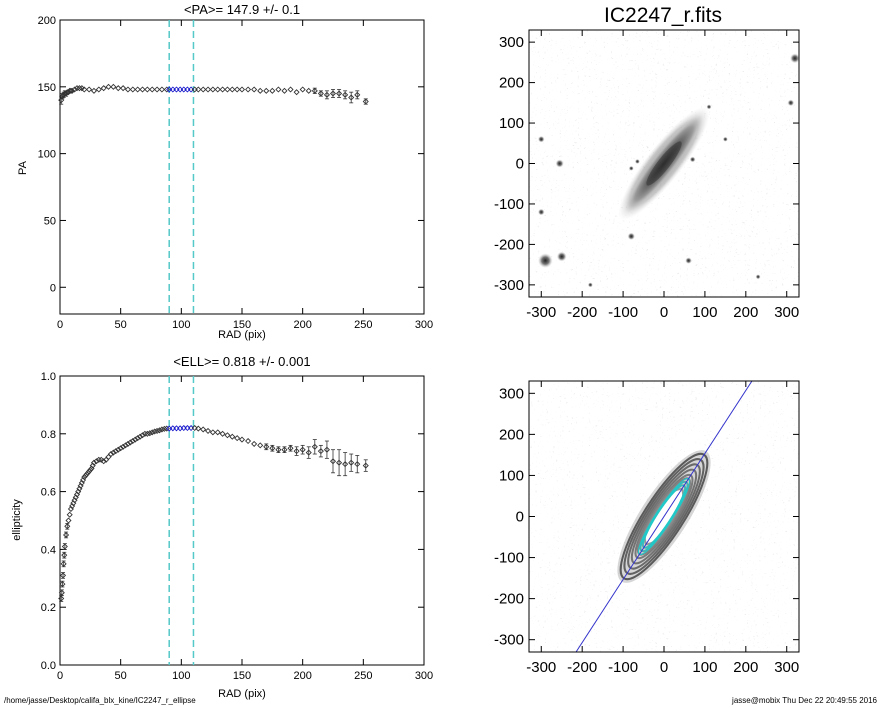 This screenshot has height=708, width=885. What do you see at coordinates (511, 42) in the screenshot?
I see `y-tick-label: 300` at bounding box center [511, 42].